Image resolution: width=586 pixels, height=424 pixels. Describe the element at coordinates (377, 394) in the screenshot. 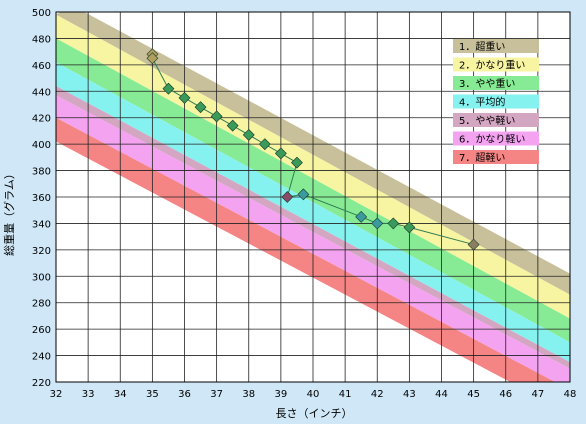

I see `x-tick-label: 42` at that location.